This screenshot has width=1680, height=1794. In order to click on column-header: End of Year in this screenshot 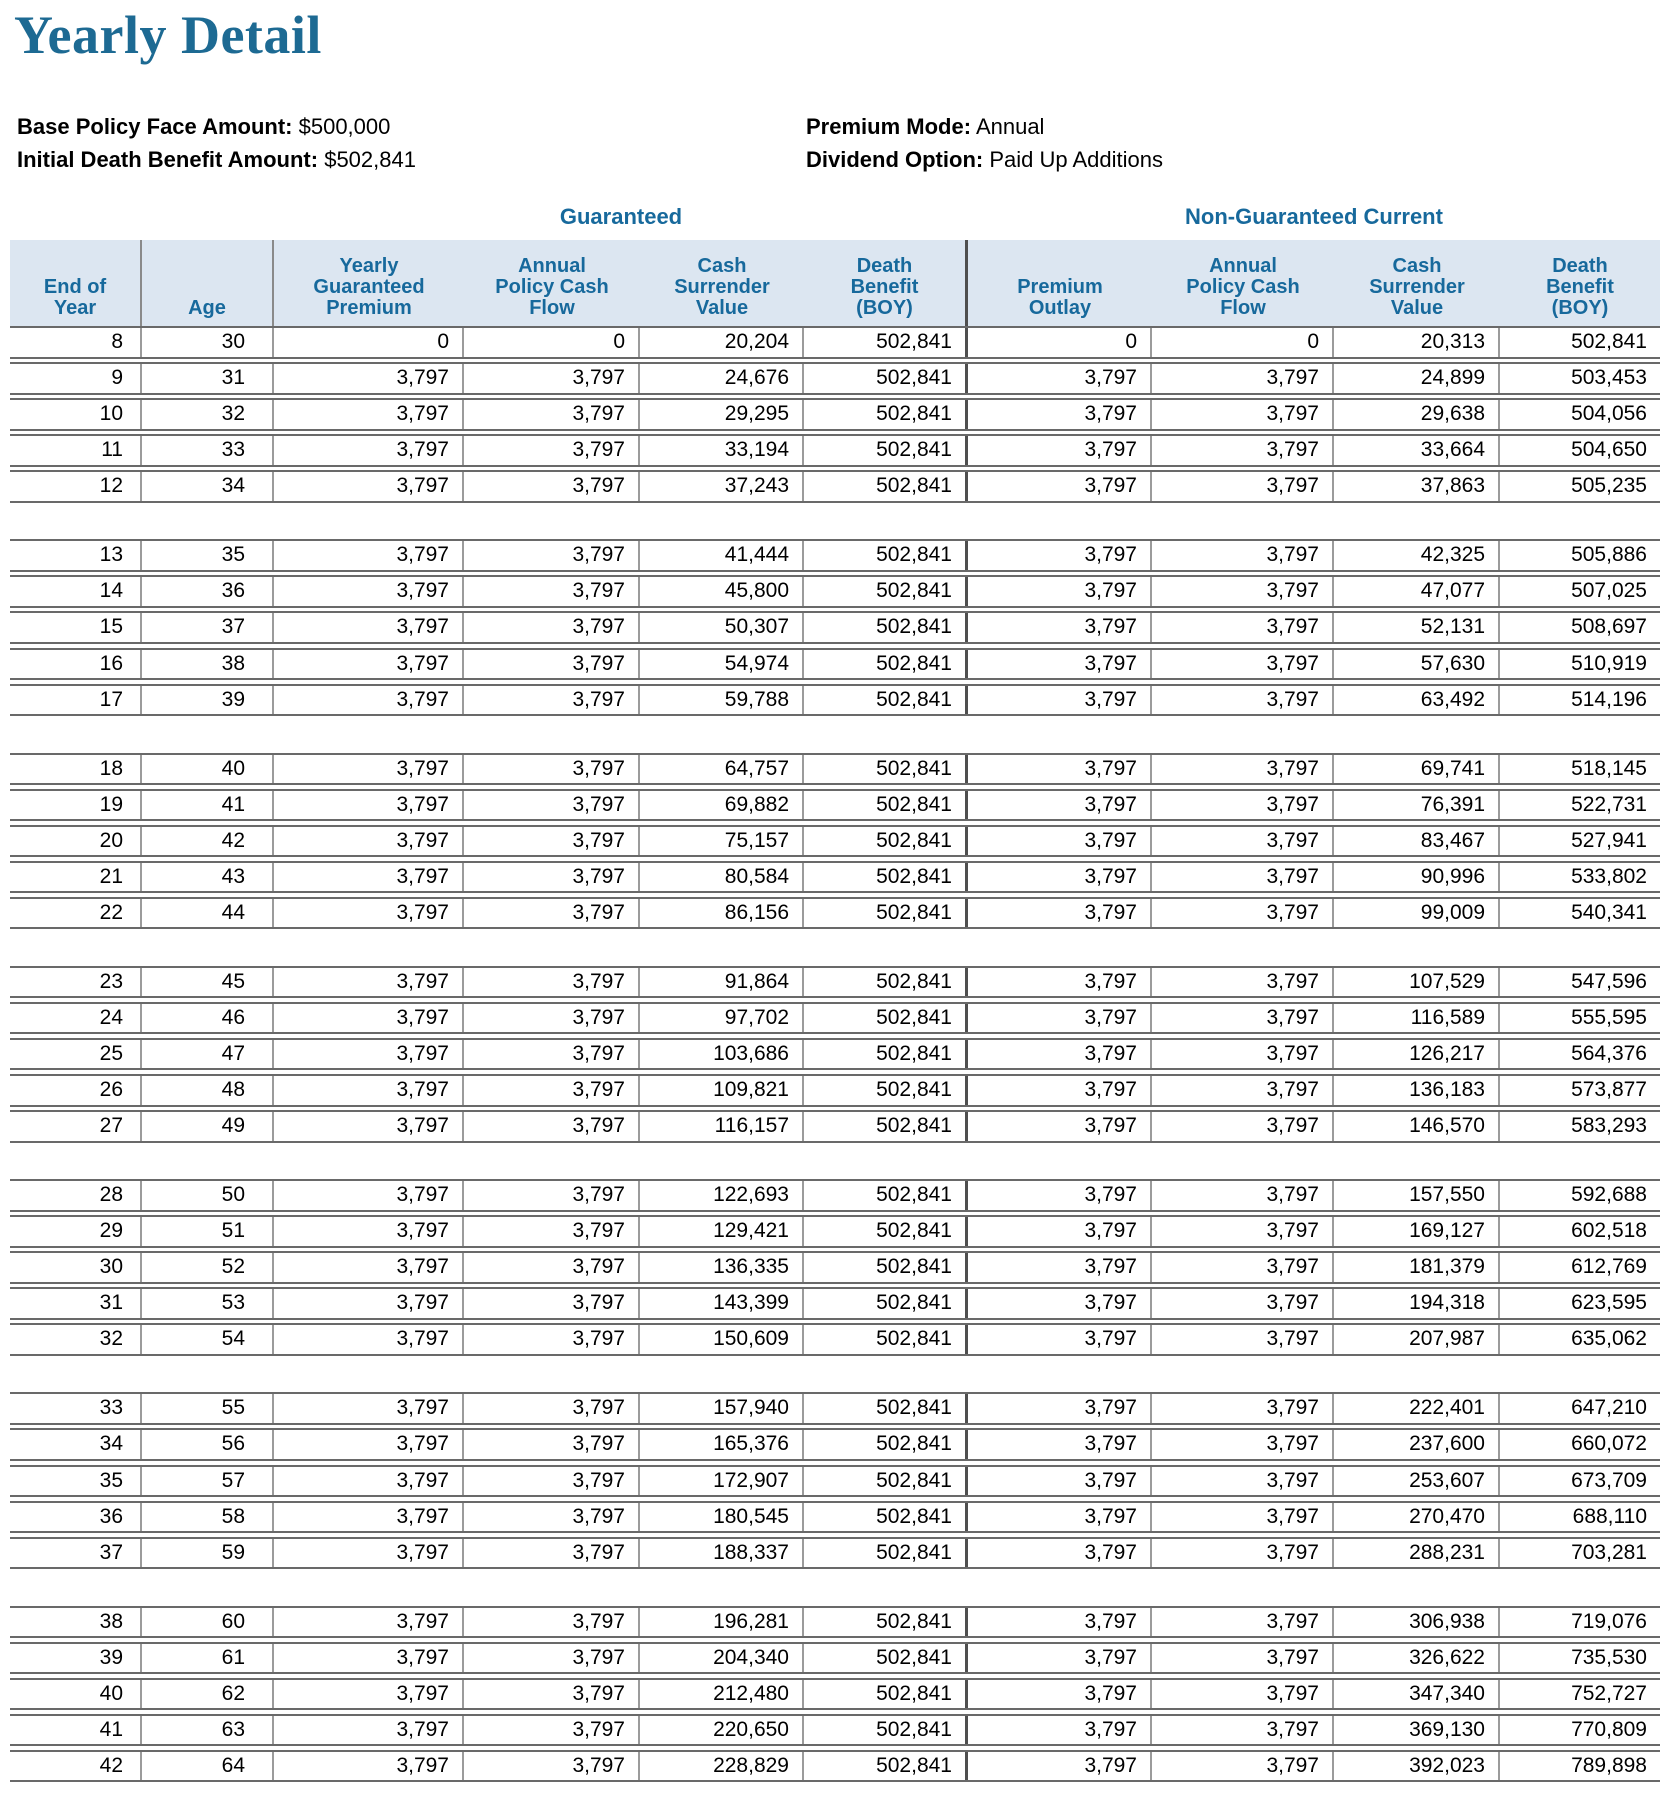, I will do `click(76, 283)`.